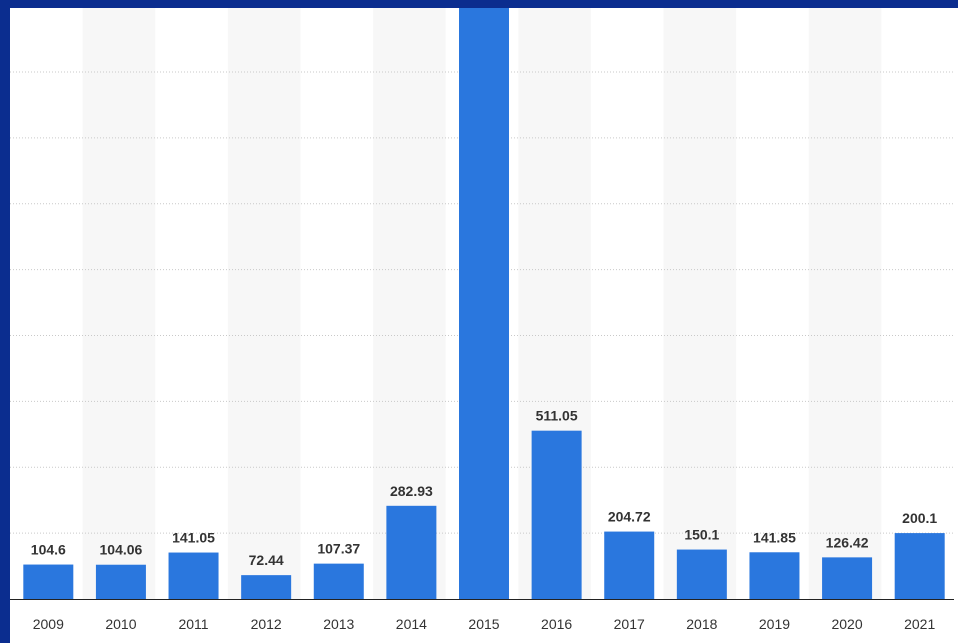 The image size is (958, 643). Describe the element at coordinates (411, 552) in the screenshot. I see `bar-2014` at that location.